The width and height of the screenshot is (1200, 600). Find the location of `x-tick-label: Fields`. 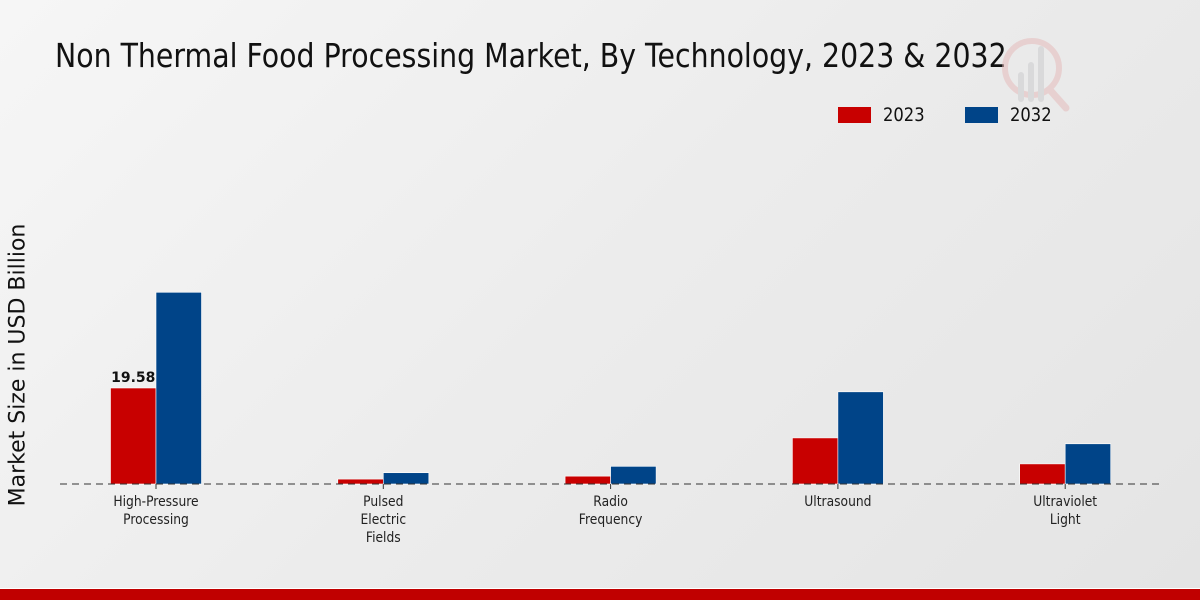

x-tick-label: Fields is located at coordinates (383, 538).